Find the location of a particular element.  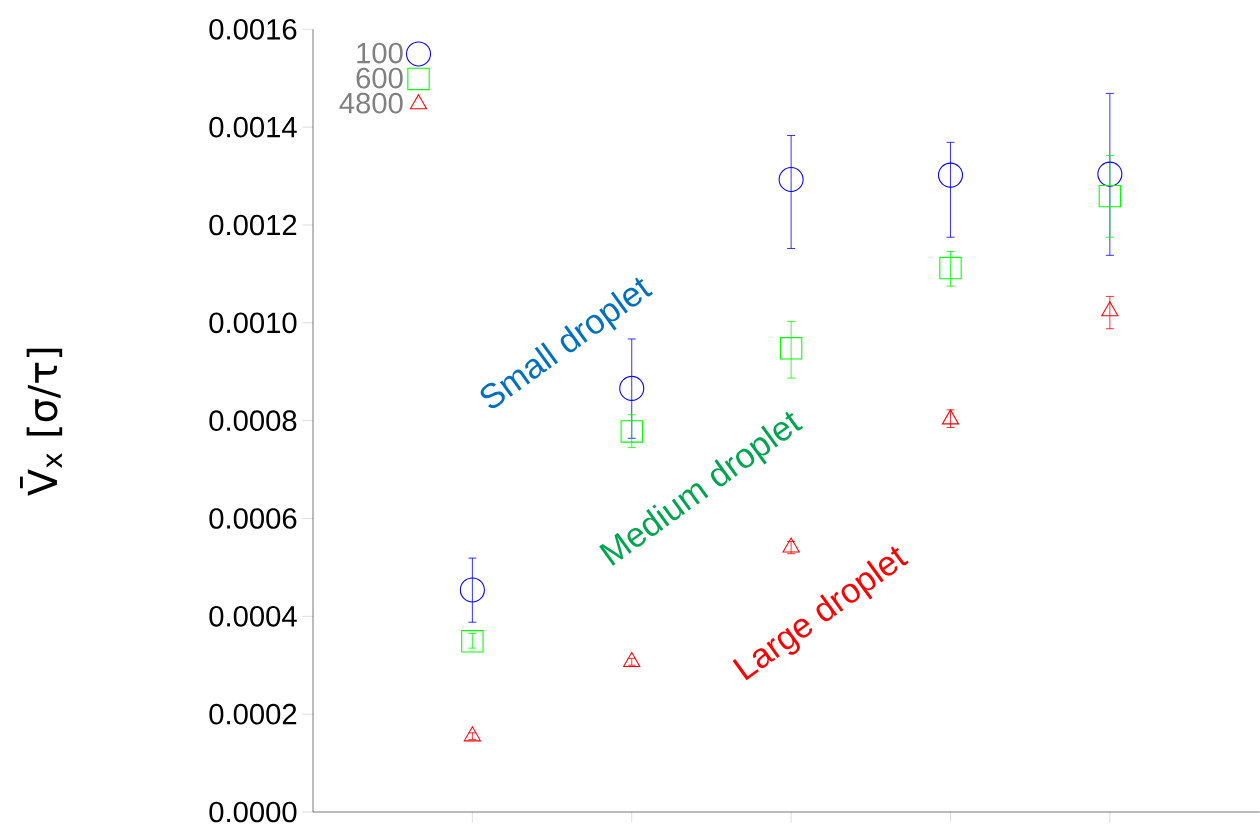

legend-label: 600 is located at coordinates (379, 78).